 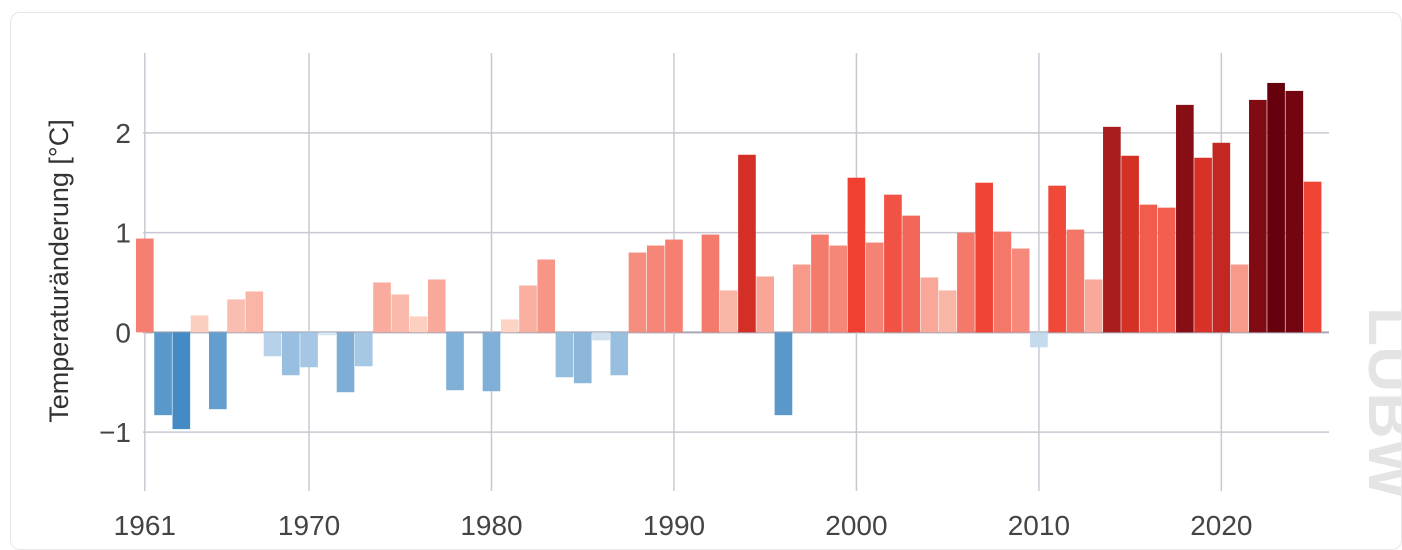 I want to click on bar-1968, so click(x=272, y=344).